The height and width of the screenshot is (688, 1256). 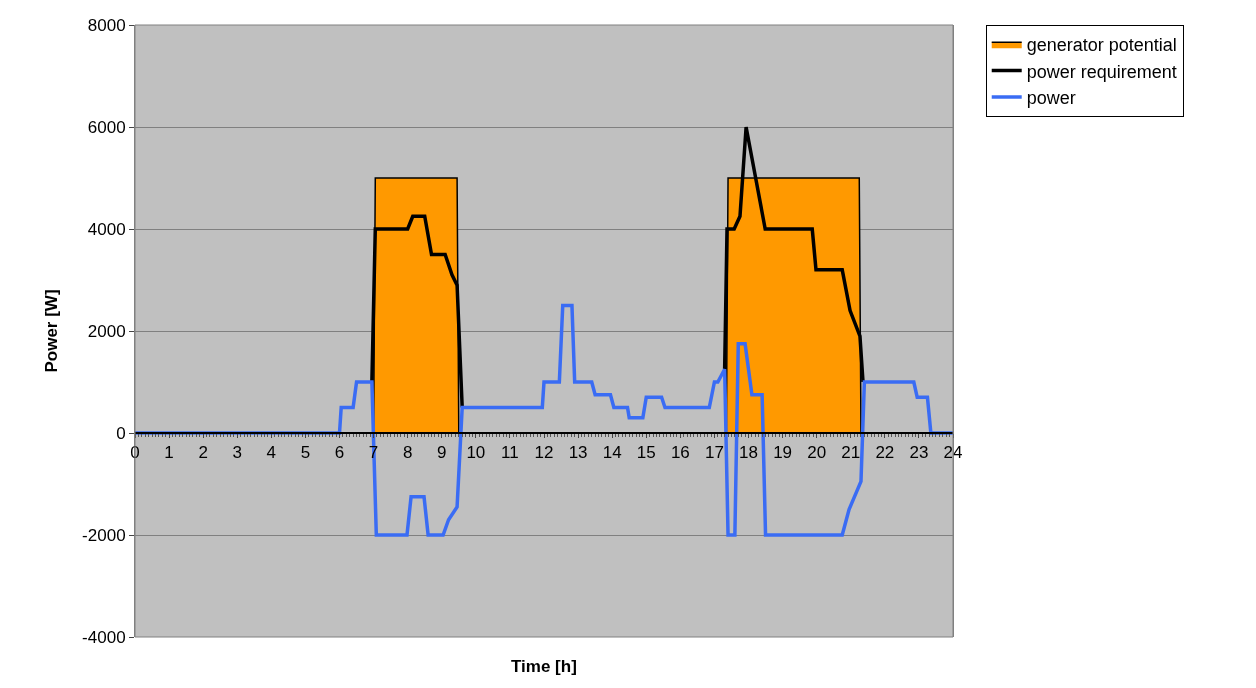 What do you see at coordinates (885, 453) in the screenshot?
I see `x-tick-label: 22` at bounding box center [885, 453].